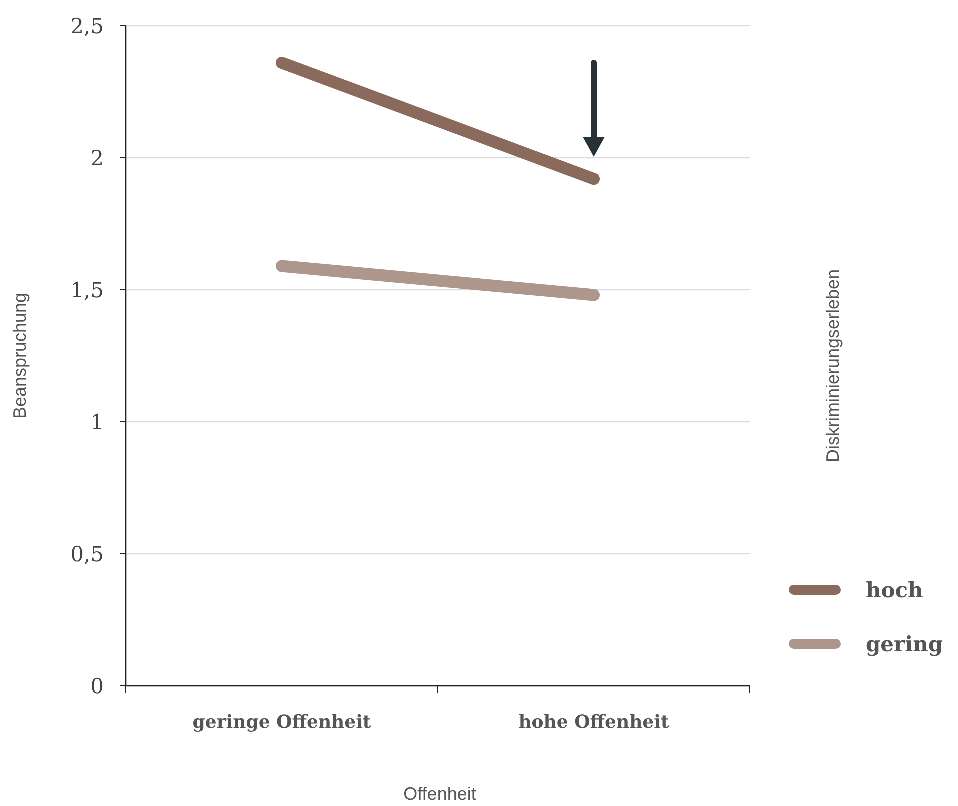 Image resolution: width=958 pixels, height=806 pixels. I want to click on legend-label: hoch, so click(895, 589).